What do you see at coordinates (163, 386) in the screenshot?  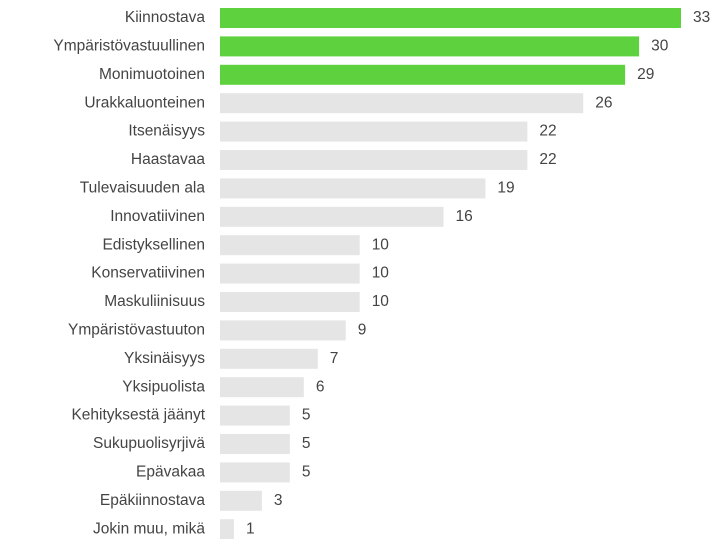 I see `category-label: Yksipuolista` at bounding box center [163, 386].